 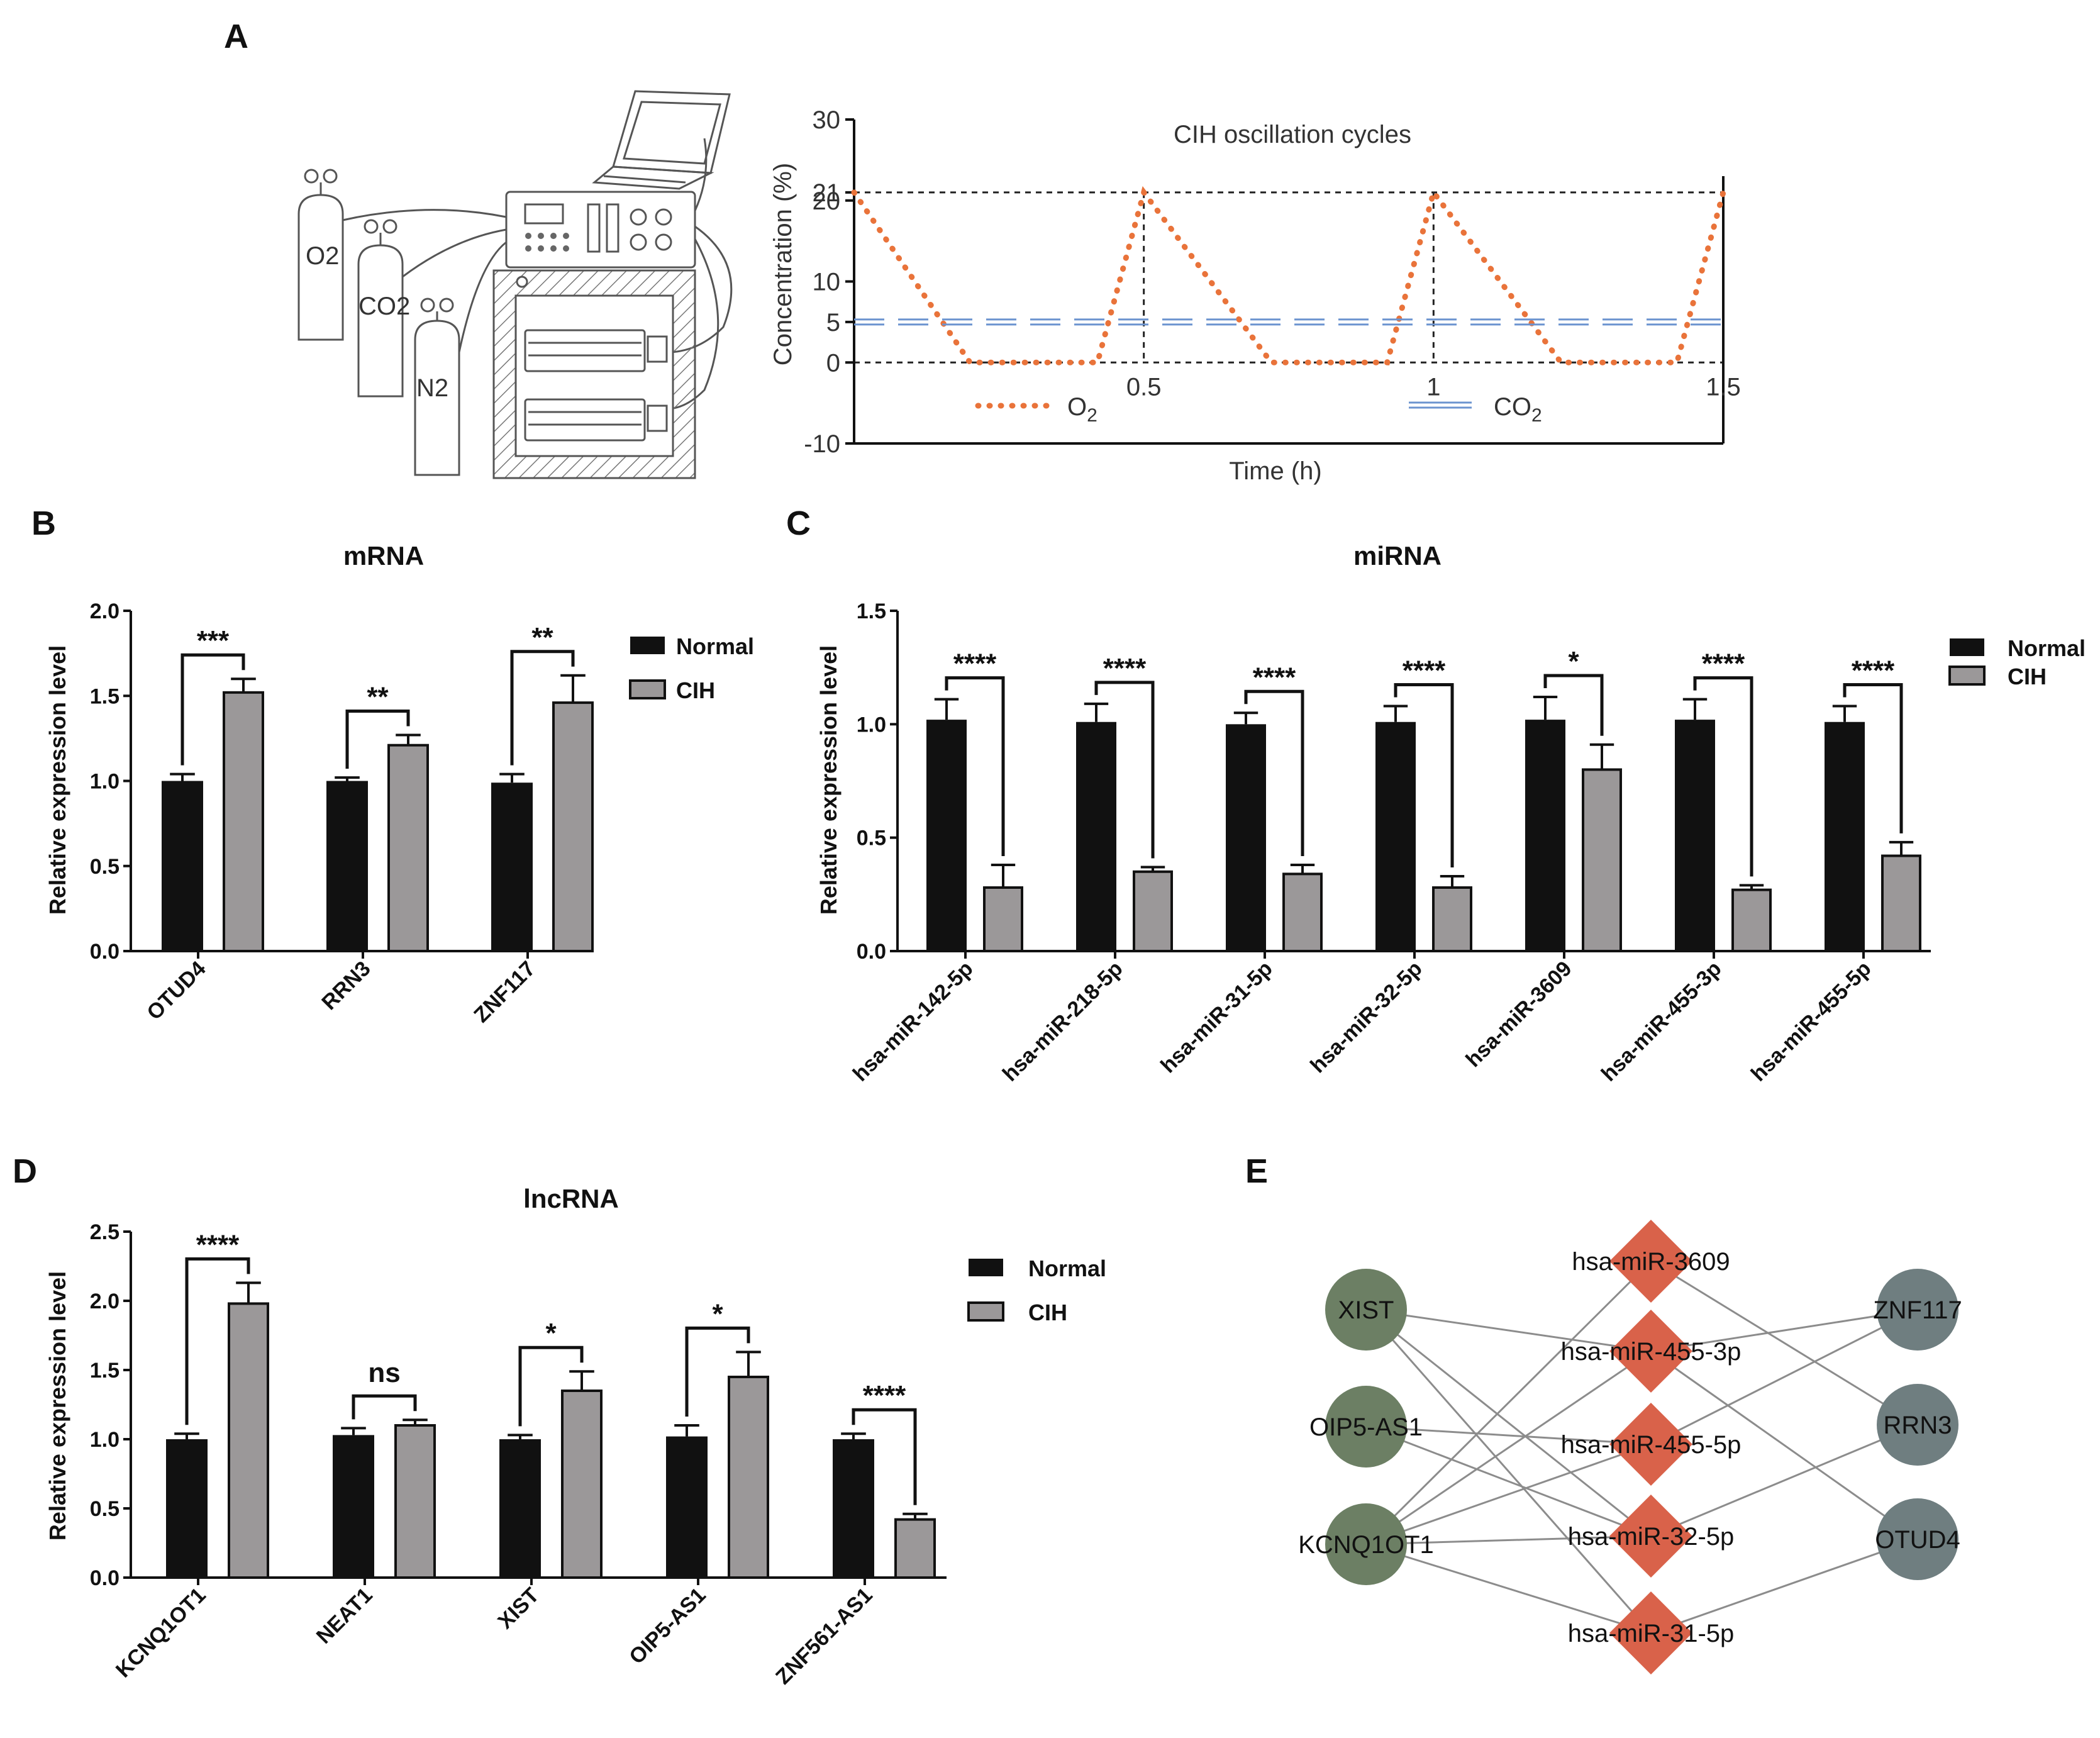 I want to click on lncrna-node-label: OIP5-AS1, so click(x=1366, y=1427).